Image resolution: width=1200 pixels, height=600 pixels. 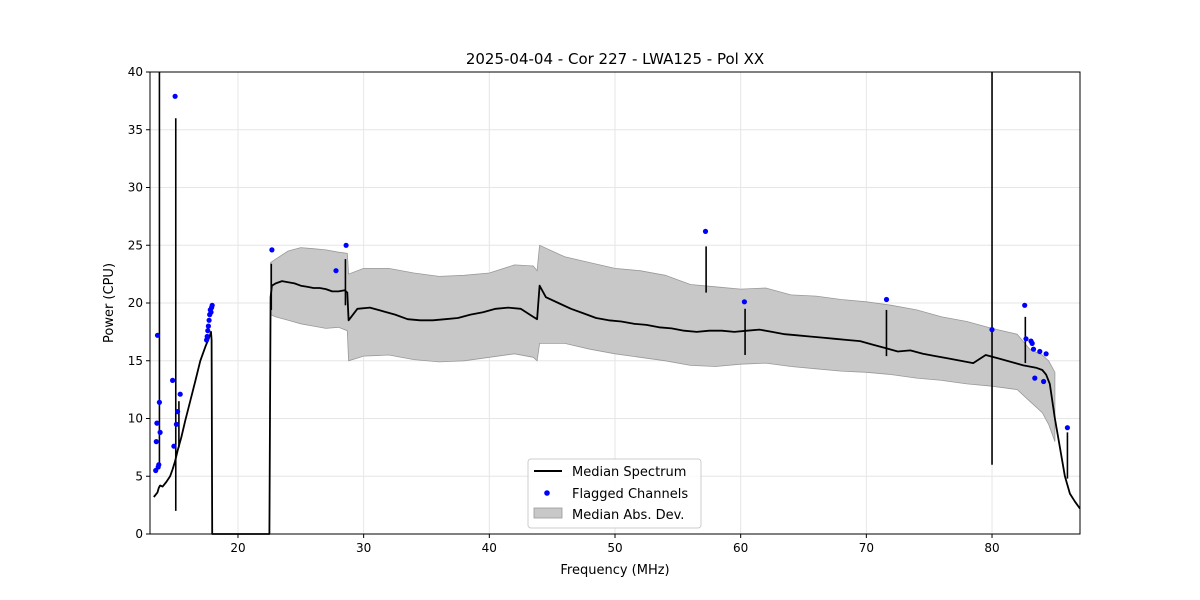 I want to click on x-tick-label: 70, so click(x=866, y=548).